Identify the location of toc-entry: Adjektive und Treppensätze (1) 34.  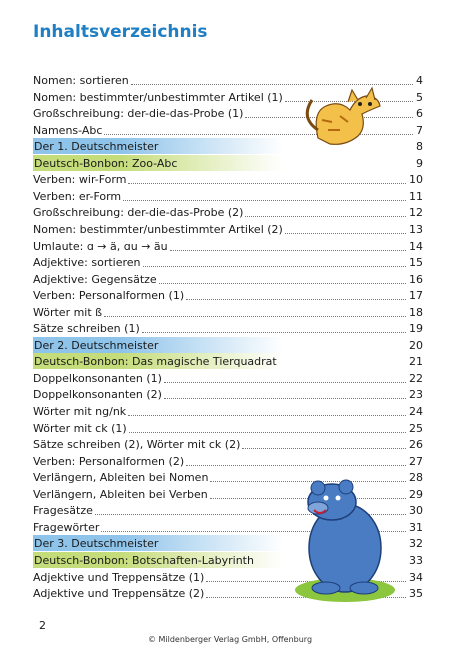
(228, 577).